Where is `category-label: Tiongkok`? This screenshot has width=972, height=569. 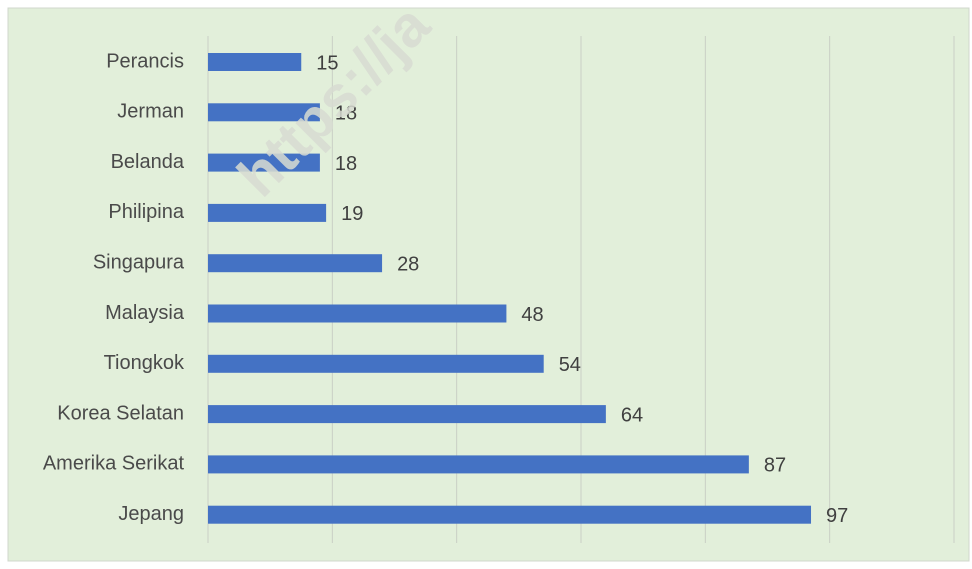 category-label: Tiongkok is located at coordinates (144, 363).